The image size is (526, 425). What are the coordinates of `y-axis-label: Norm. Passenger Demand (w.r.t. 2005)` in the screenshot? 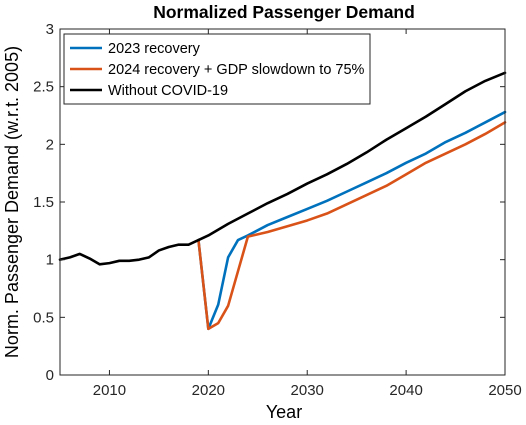 It's located at (12, 202).